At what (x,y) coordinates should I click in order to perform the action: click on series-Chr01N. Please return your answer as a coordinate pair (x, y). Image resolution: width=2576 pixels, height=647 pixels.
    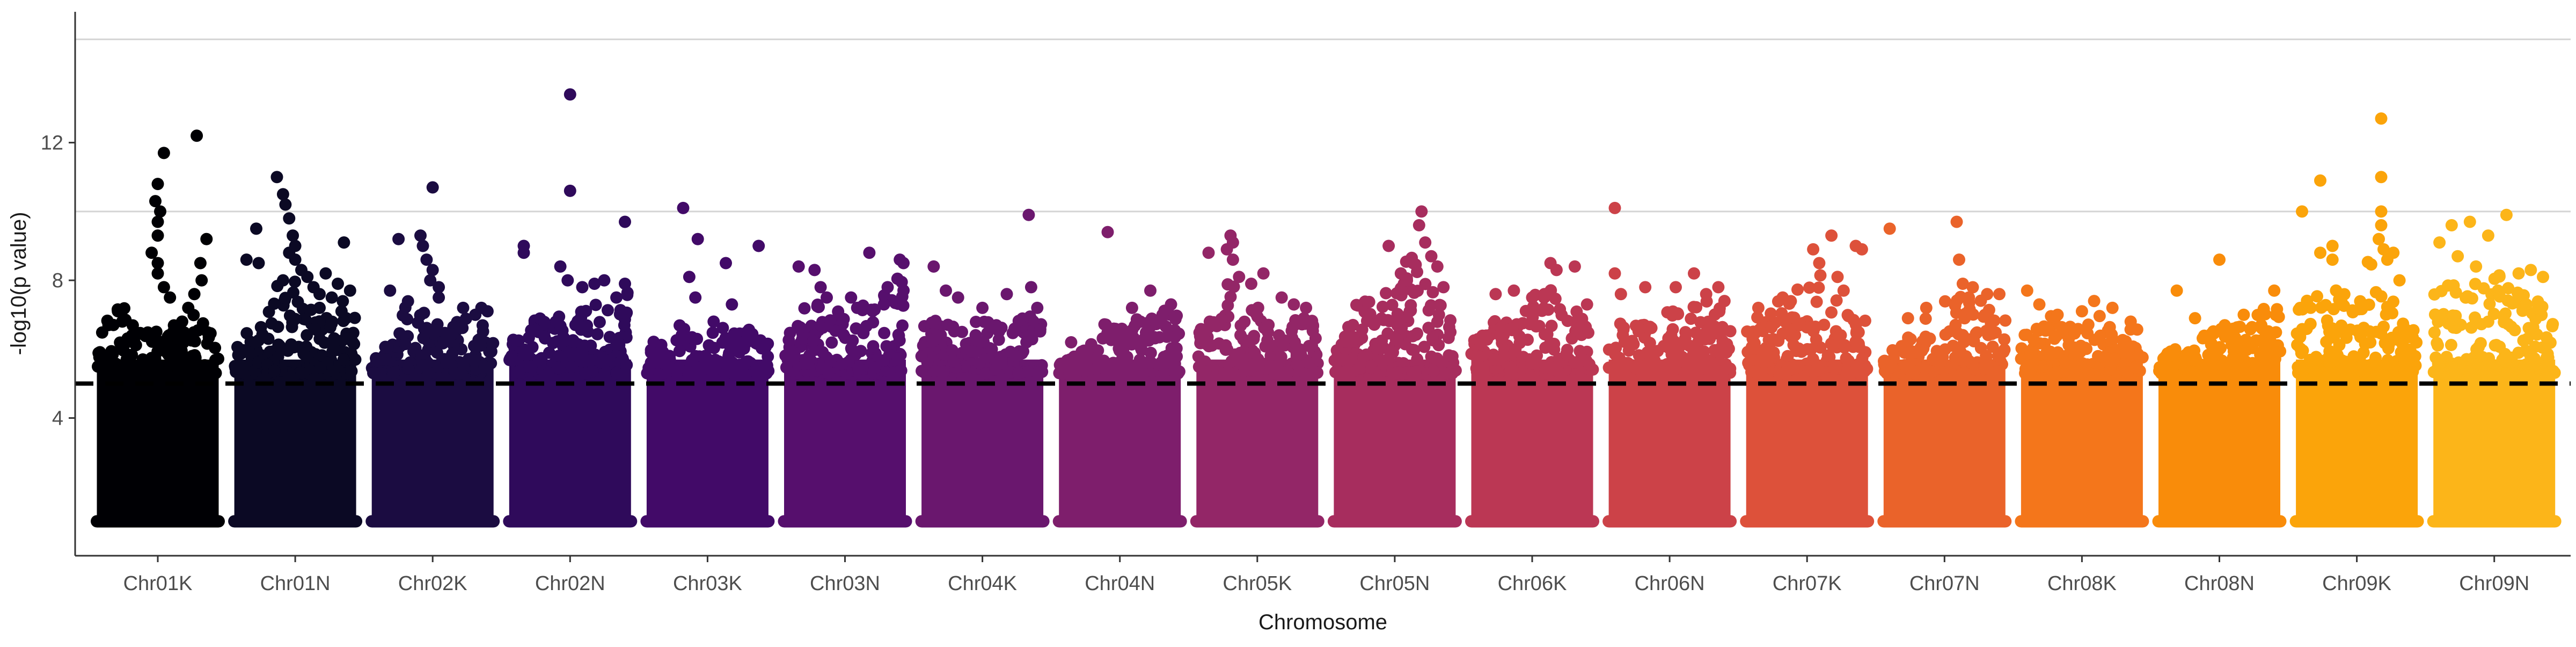
    Looking at the image, I should click on (295, 349).